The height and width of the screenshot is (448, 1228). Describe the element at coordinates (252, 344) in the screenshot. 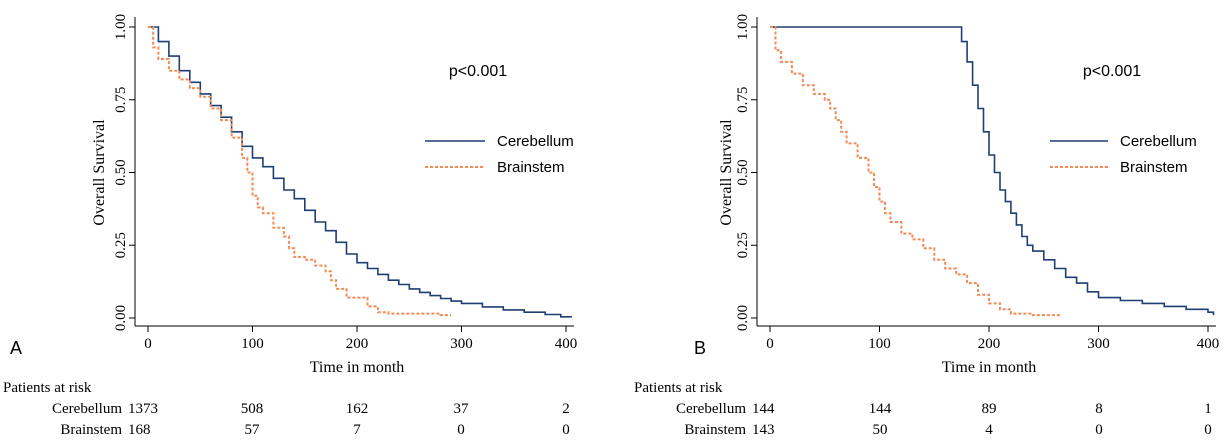

I see `panel-a-x-tick-label: 100` at that location.